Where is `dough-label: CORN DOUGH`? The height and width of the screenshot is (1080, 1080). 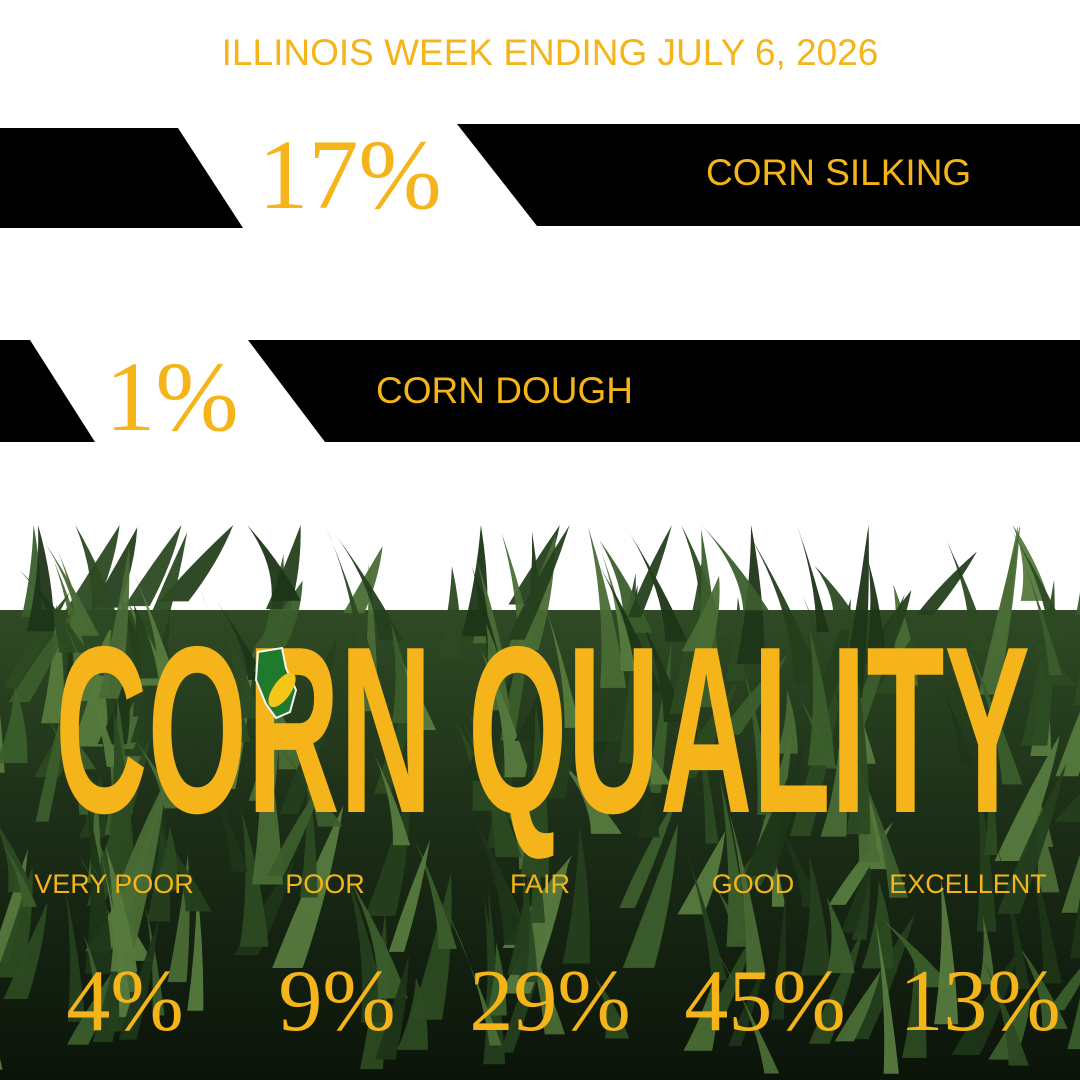
dough-label: CORN DOUGH is located at coordinates (504, 390).